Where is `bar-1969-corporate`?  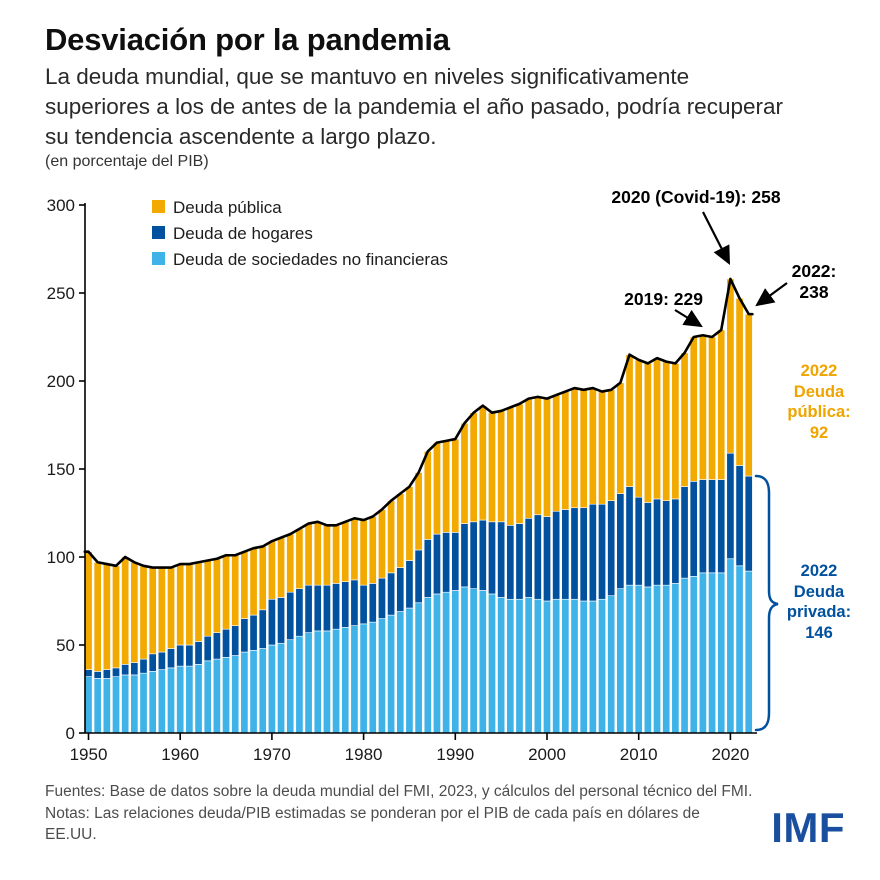
bar-1969-corporate is located at coordinates (262, 691).